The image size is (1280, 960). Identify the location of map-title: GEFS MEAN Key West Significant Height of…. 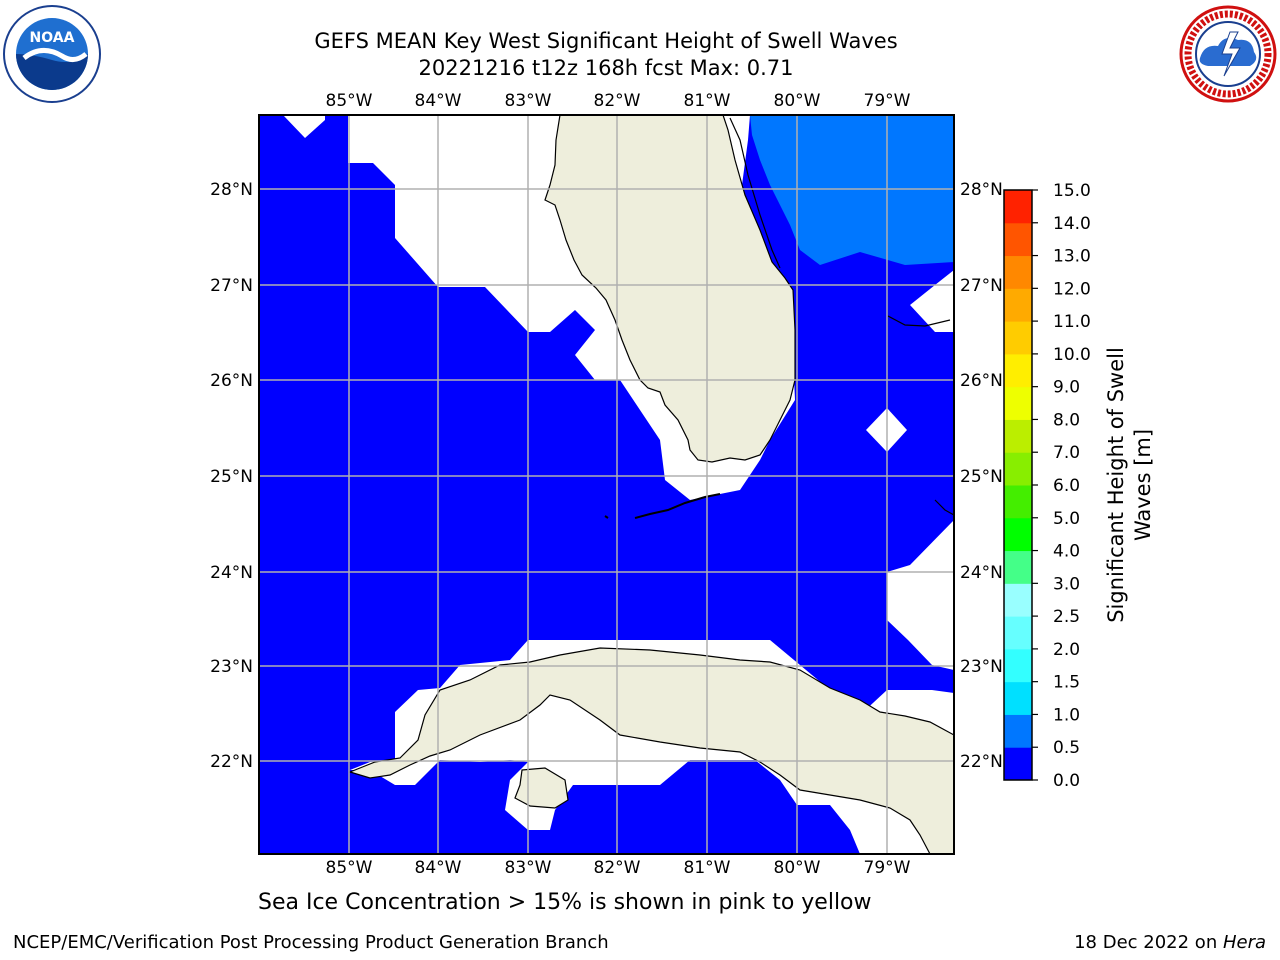
(606, 41).